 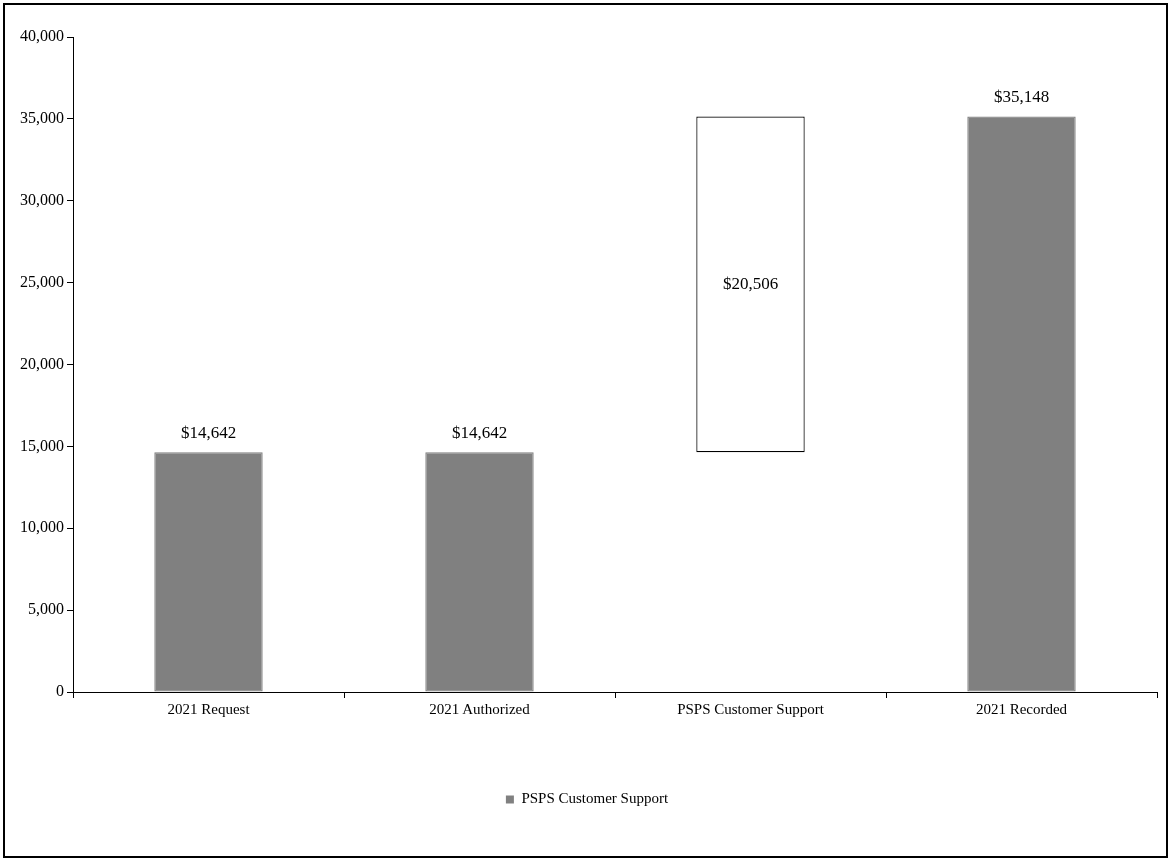 I want to click on x-tick-label: 2021 Authorized, so click(x=480, y=708).